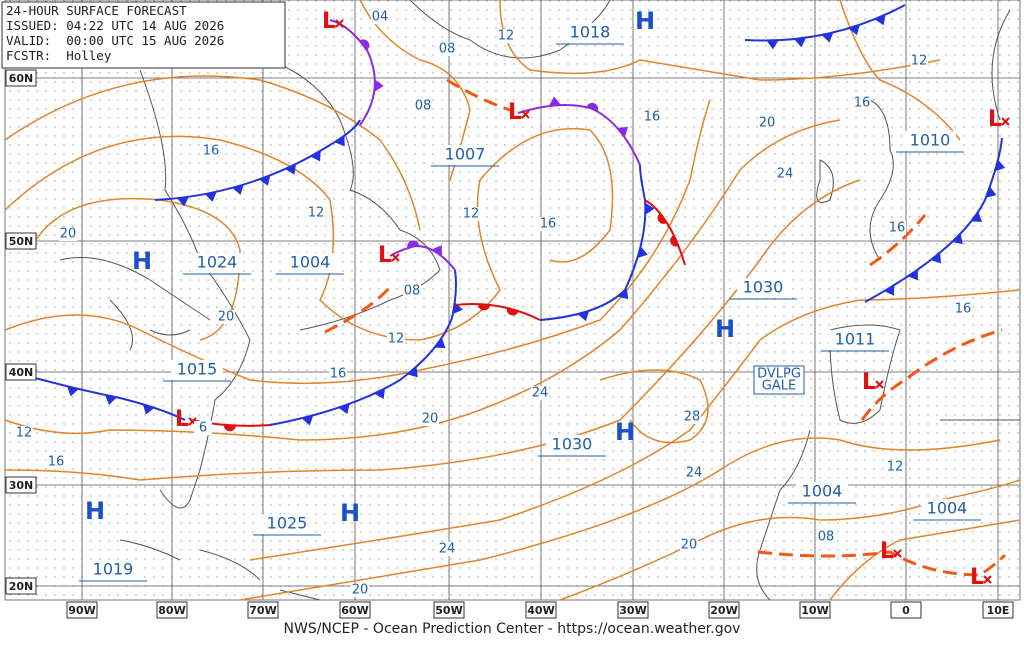  I want to click on lat-label: 50N, so click(21, 241).